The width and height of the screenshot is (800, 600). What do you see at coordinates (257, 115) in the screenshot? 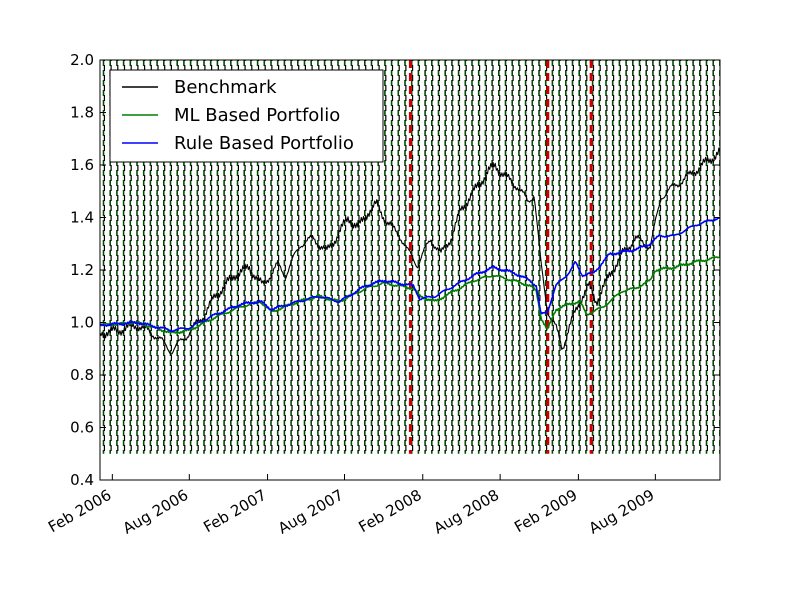
I see `legend-label: ML Based Portfolio` at bounding box center [257, 115].